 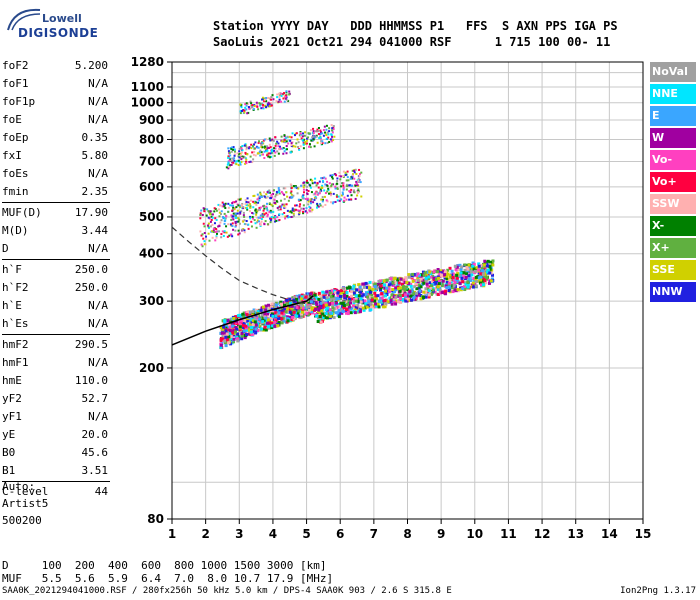 What do you see at coordinates (56, 192) in the screenshot?
I see `param-row: fmin 2.35` at bounding box center [56, 192].